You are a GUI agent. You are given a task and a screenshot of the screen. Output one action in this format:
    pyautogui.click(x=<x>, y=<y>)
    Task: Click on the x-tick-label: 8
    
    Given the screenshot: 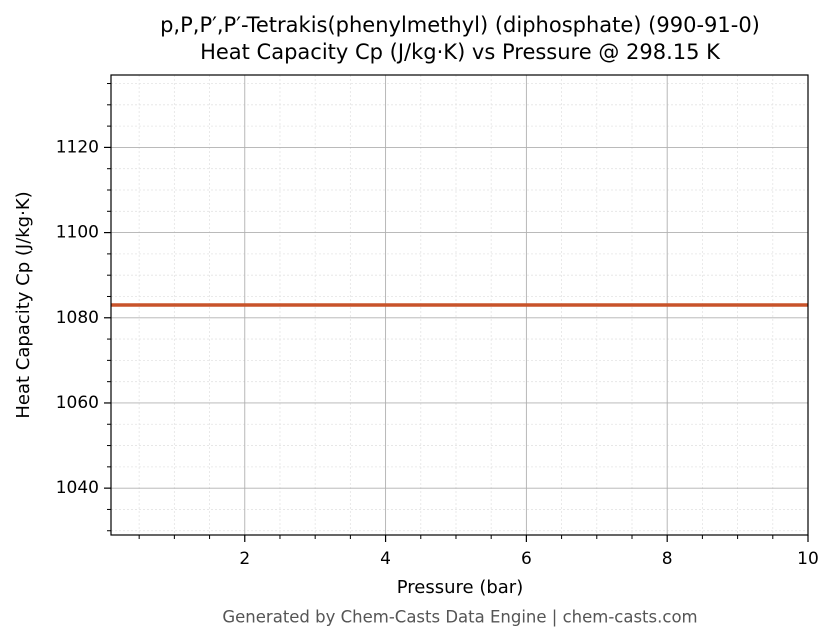 What is the action you would take?
    pyautogui.click(x=667, y=559)
    